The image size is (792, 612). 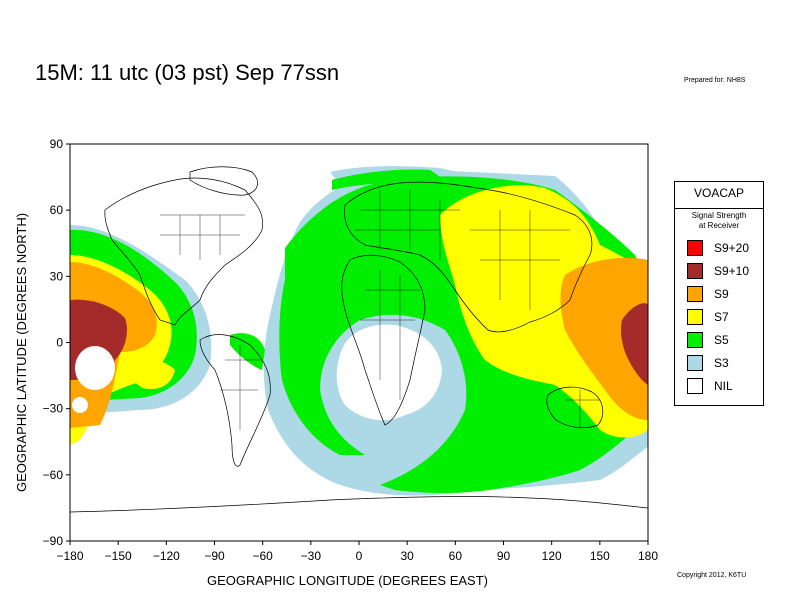 I want to click on nil-region-atlantic, so click(x=389, y=372).